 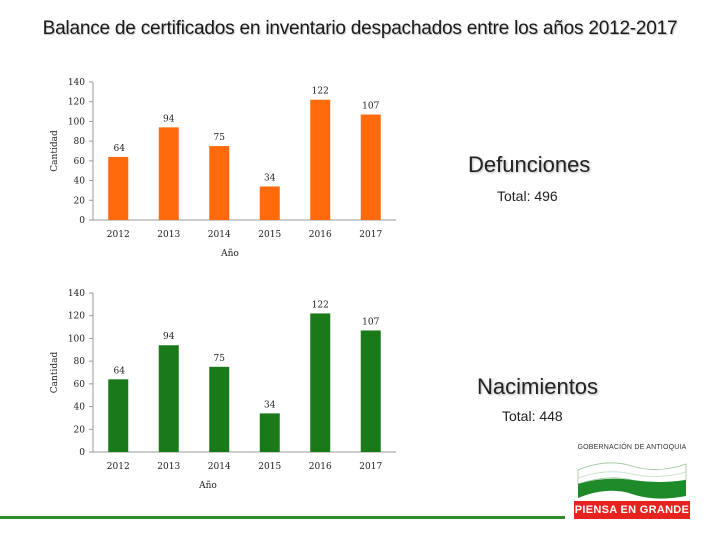 What do you see at coordinates (320, 235) in the screenshot?
I see `defunciones-category-label: 2016` at bounding box center [320, 235].